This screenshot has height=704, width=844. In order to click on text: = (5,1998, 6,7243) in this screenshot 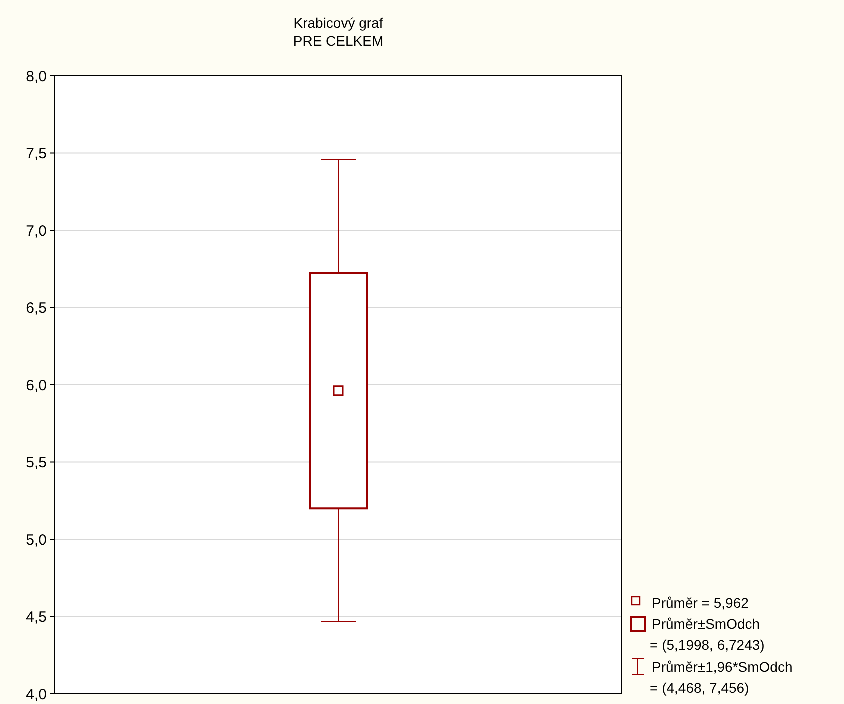, I will do `click(707, 644)`.